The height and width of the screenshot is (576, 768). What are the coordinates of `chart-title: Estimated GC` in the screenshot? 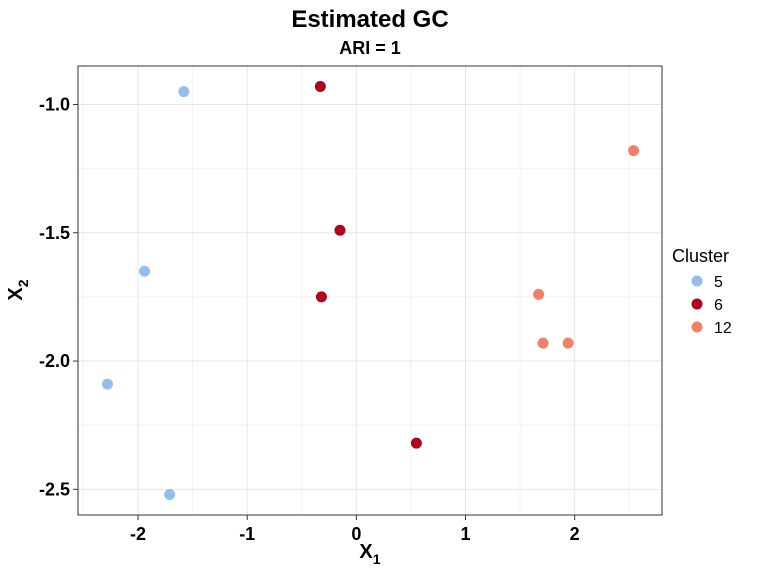 It's located at (369, 19).